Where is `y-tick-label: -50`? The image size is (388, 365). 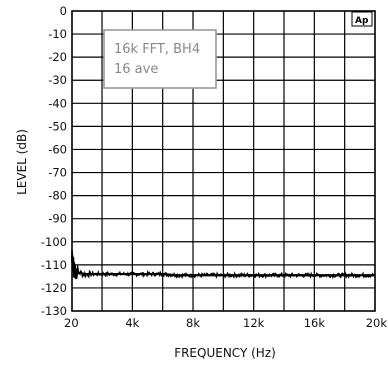 y-tick-label: -50 is located at coordinates (57, 126).